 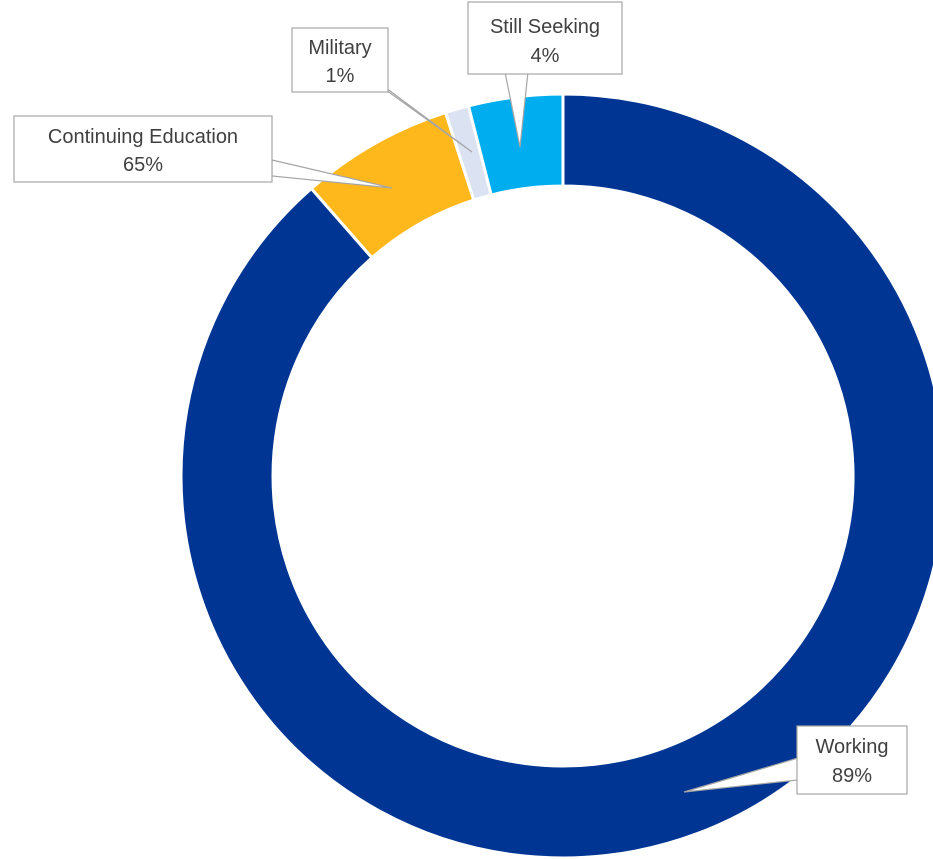 I want to click on callout-continuing-education: Continuing Education 65%, so click(x=203, y=152).